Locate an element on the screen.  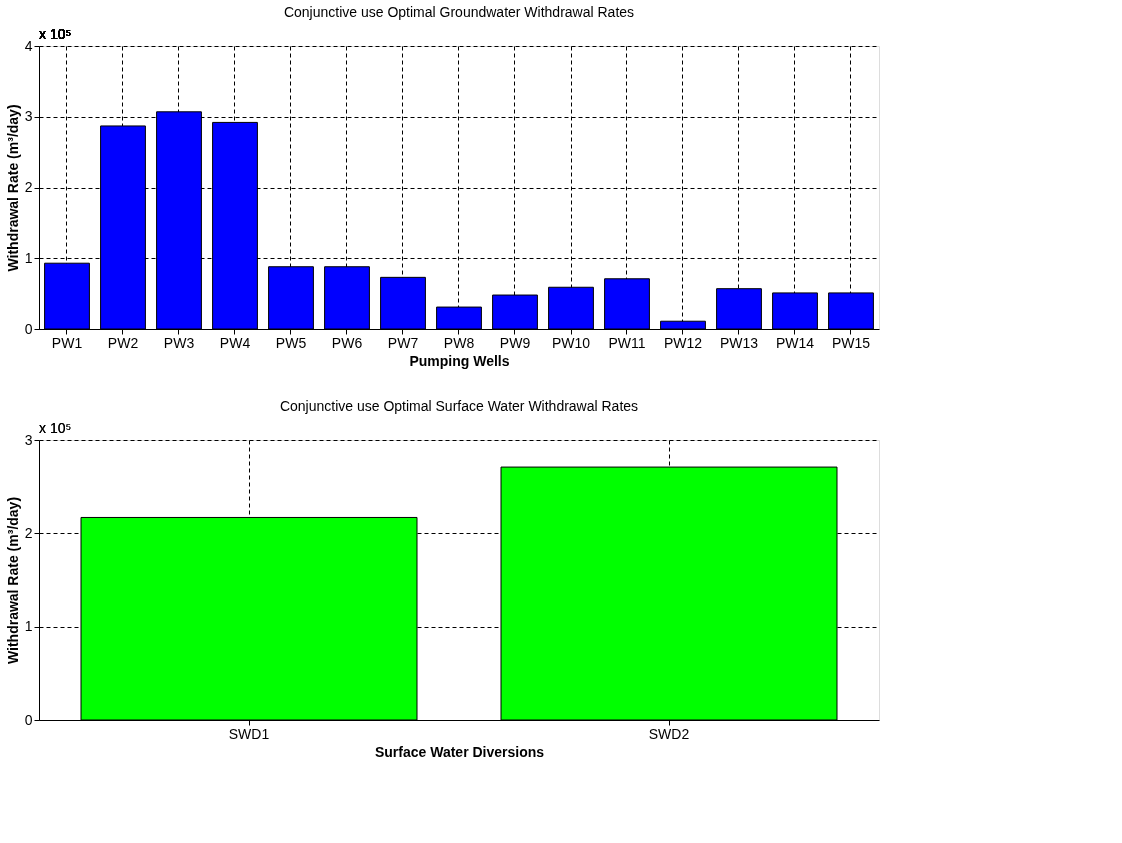
x-tick-label: PW10 is located at coordinates (571, 342).